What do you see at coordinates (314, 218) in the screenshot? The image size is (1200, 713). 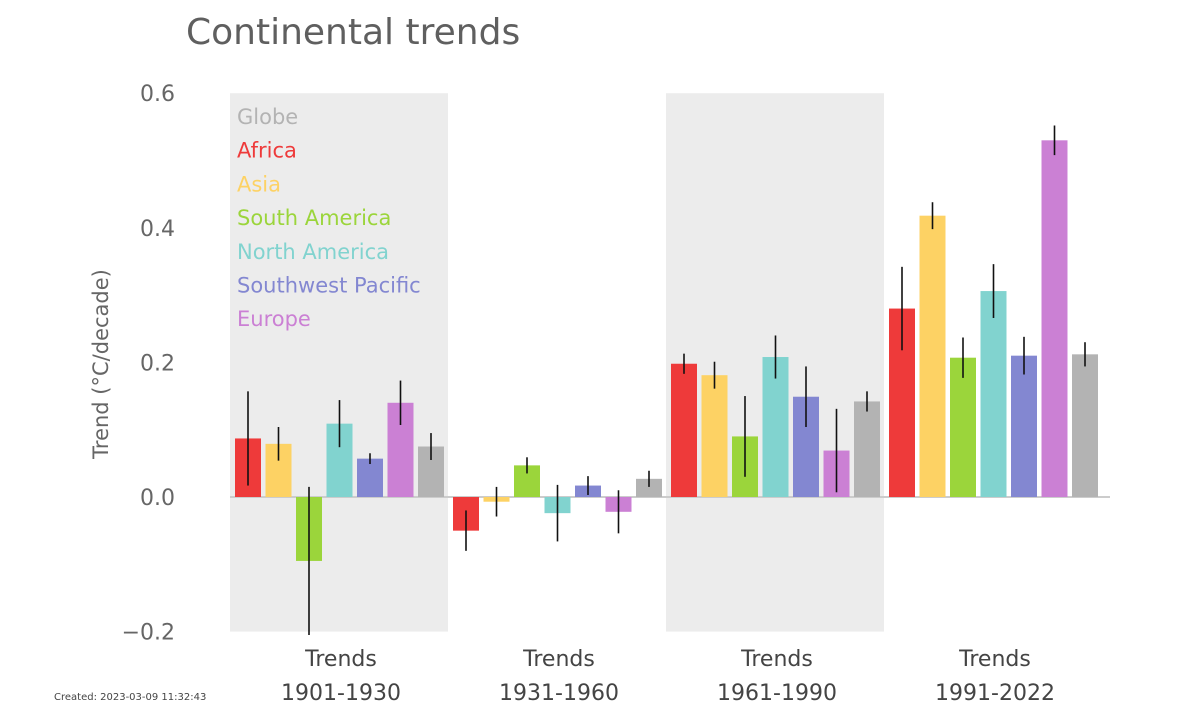 I see `legend-entry: South America` at bounding box center [314, 218].